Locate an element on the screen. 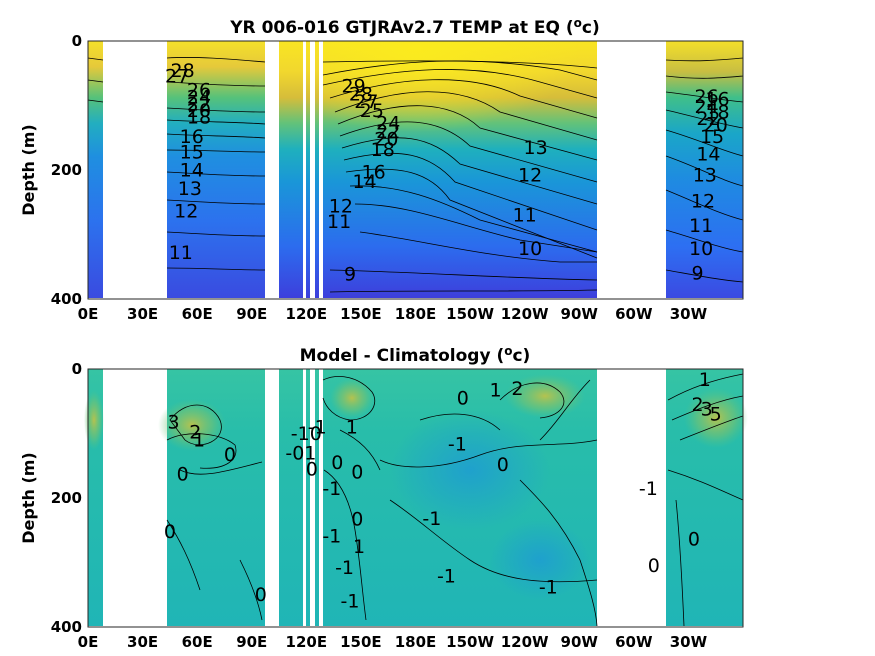 This screenshot has width=875, height=656. contour-label: 29 is located at coordinates (354, 87).